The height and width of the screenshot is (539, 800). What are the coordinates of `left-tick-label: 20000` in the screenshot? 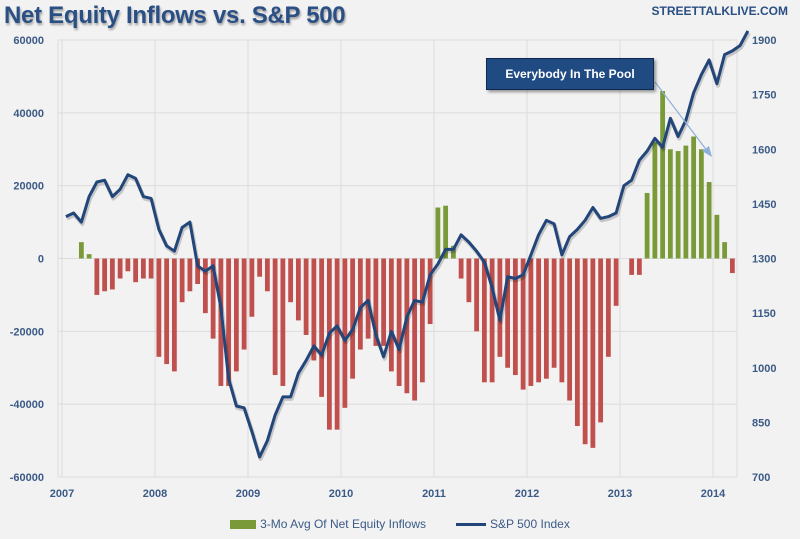 It's located at (28, 187).